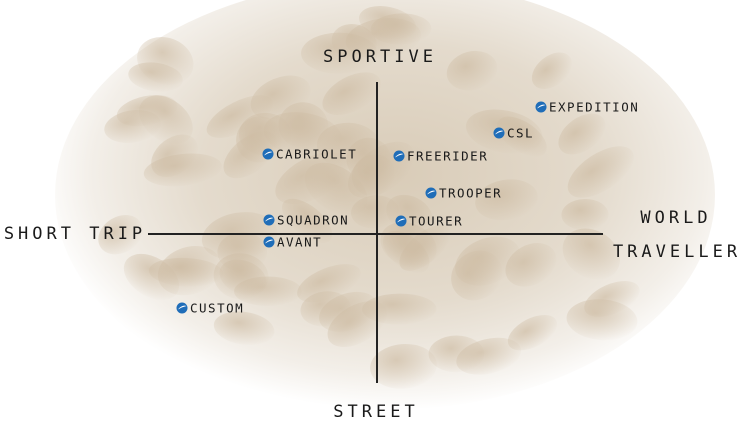 This screenshot has width=738, height=425. I want to click on node: SQUADRON, so click(306, 220).